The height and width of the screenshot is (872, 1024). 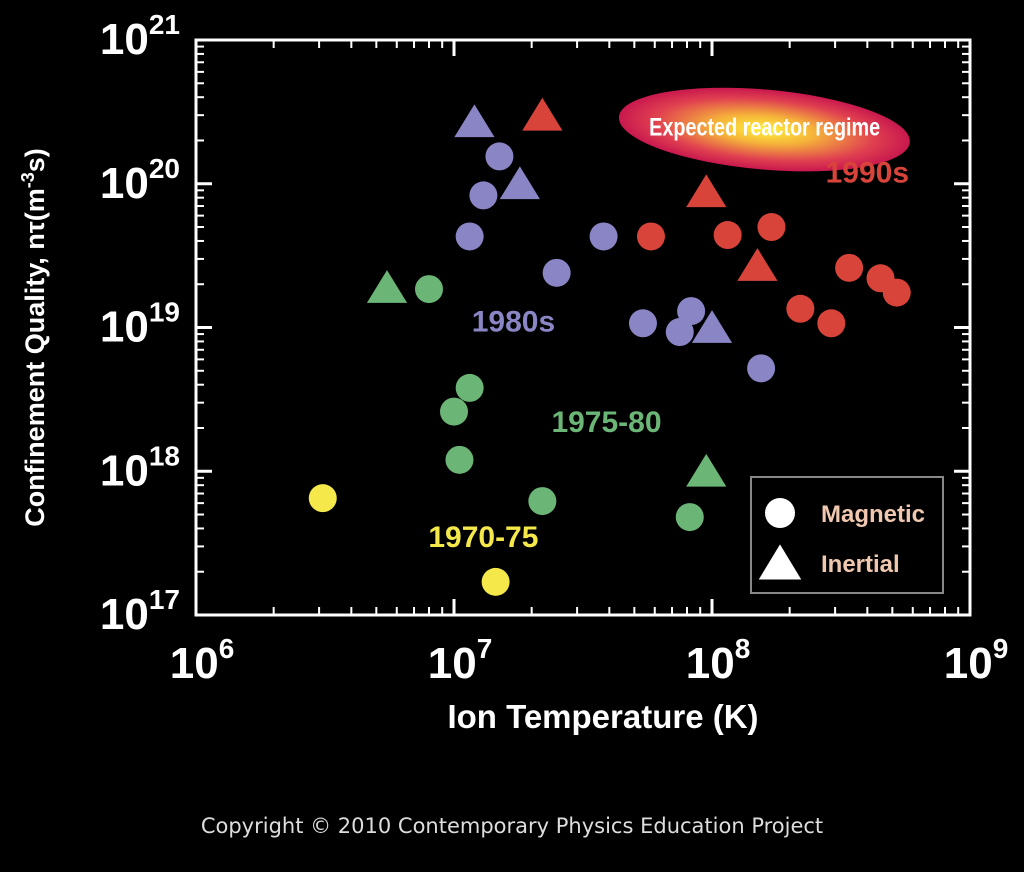 What do you see at coordinates (860, 564) in the screenshot?
I see `legend-inertial-label: Inertial` at bounding box center [860, 564].